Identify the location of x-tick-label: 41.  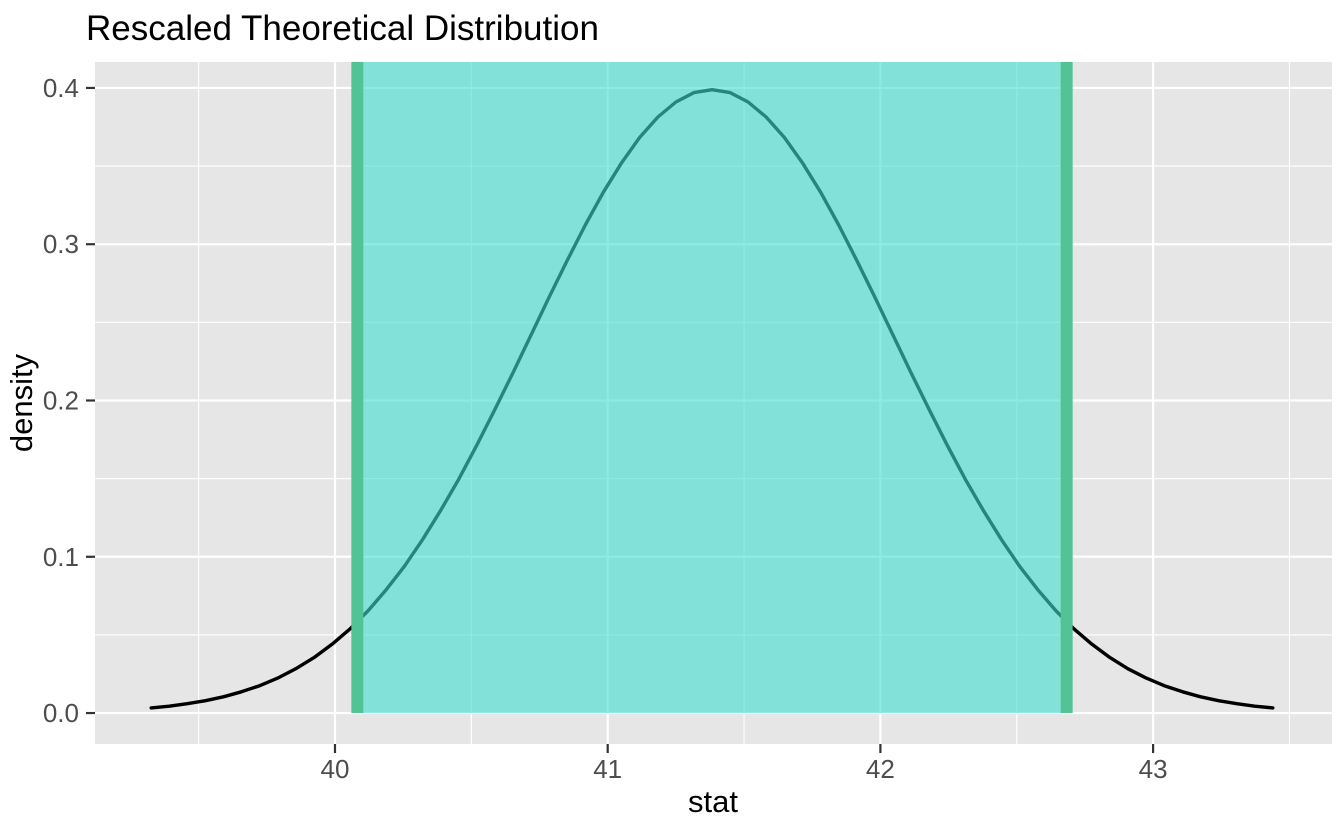
(607, 769).